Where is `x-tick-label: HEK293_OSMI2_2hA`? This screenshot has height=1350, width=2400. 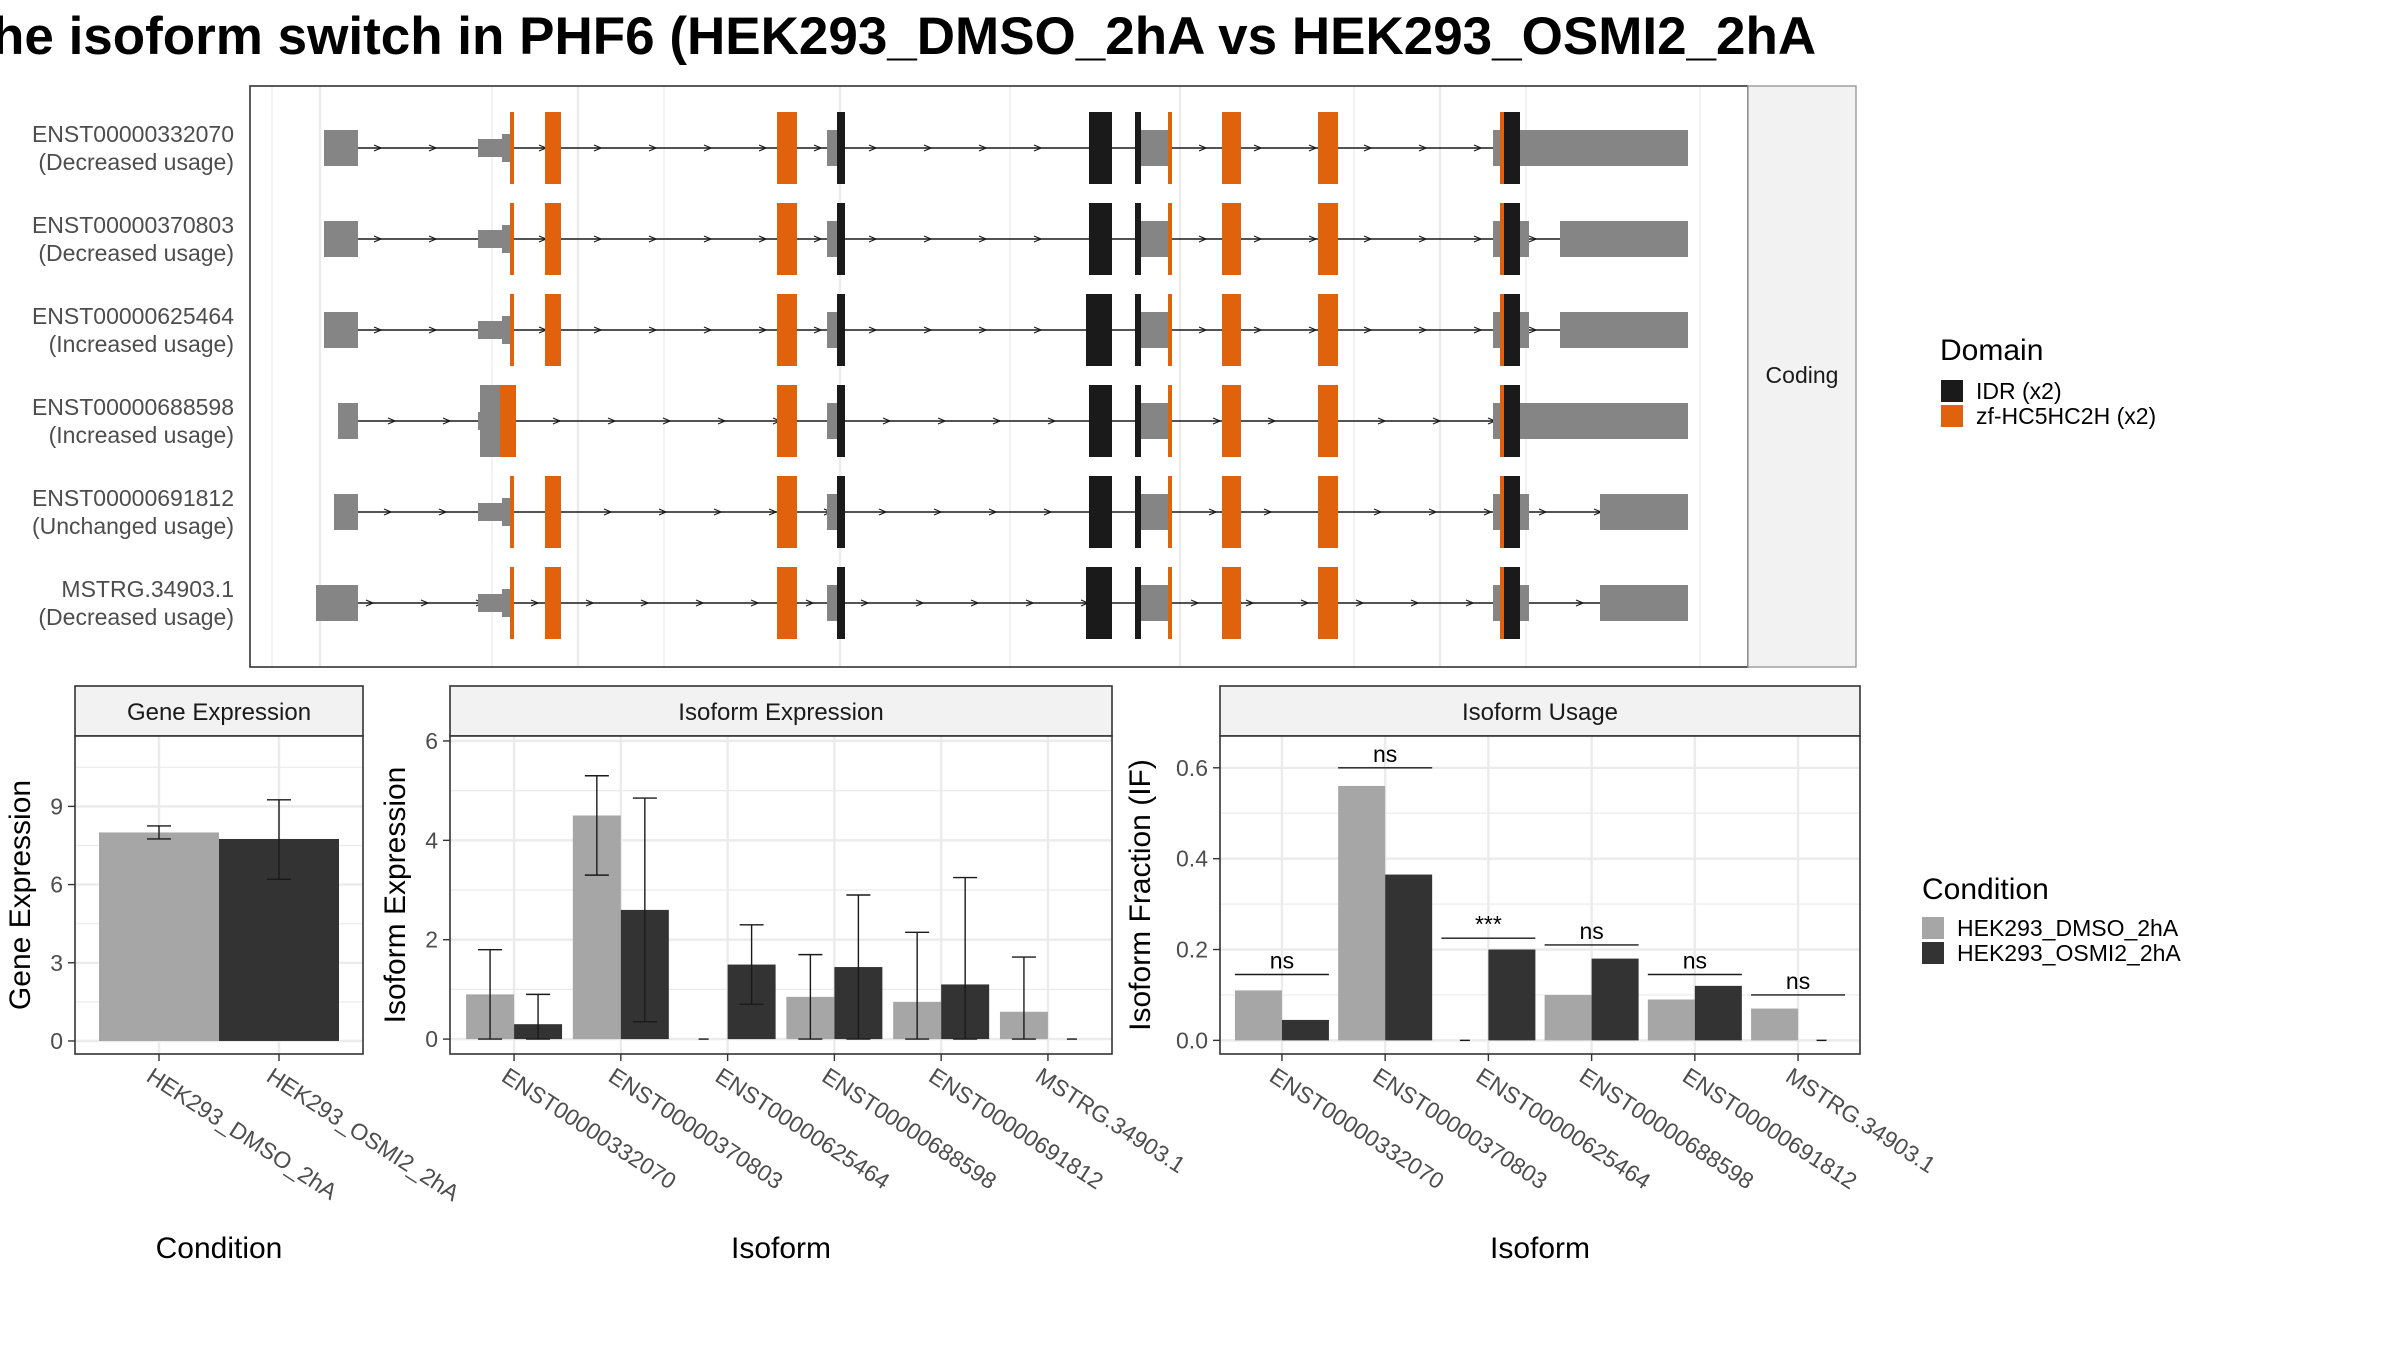
x-tick-label: HEK293_OSMI2_2hA is located at coordinates (363, 1134).